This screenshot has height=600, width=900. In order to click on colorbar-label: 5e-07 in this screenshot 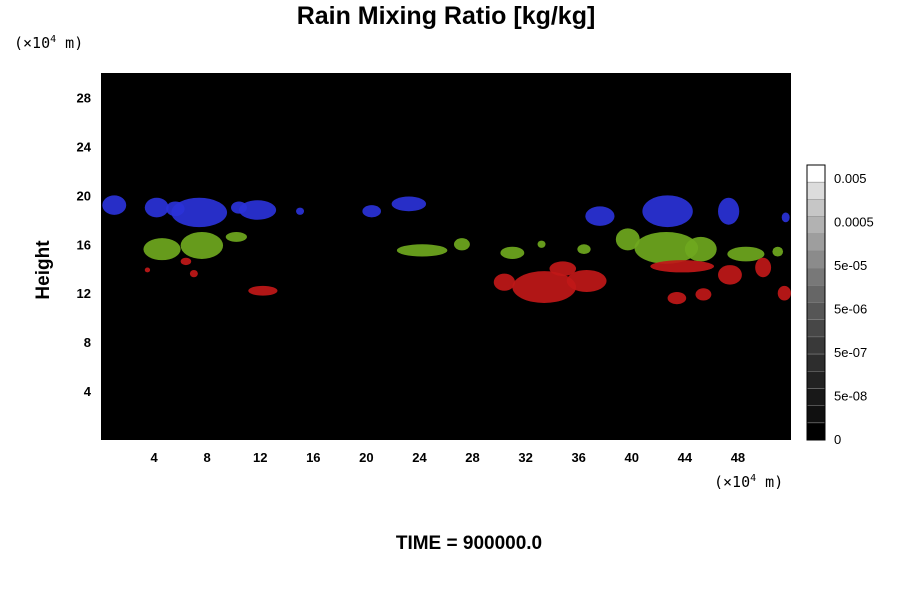, I will do `click(850, 352)`.